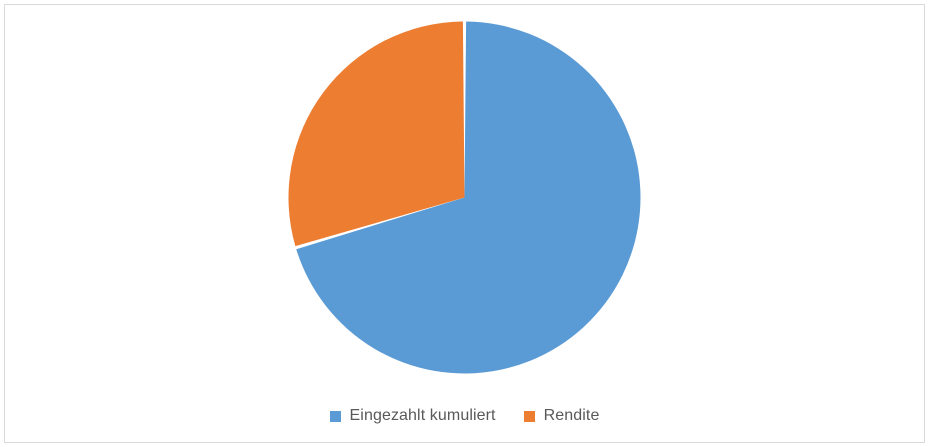  I want to click on legend-item-eingezahlt-kumuliert: Eingezahlt kumuliert, so click(412, 416).